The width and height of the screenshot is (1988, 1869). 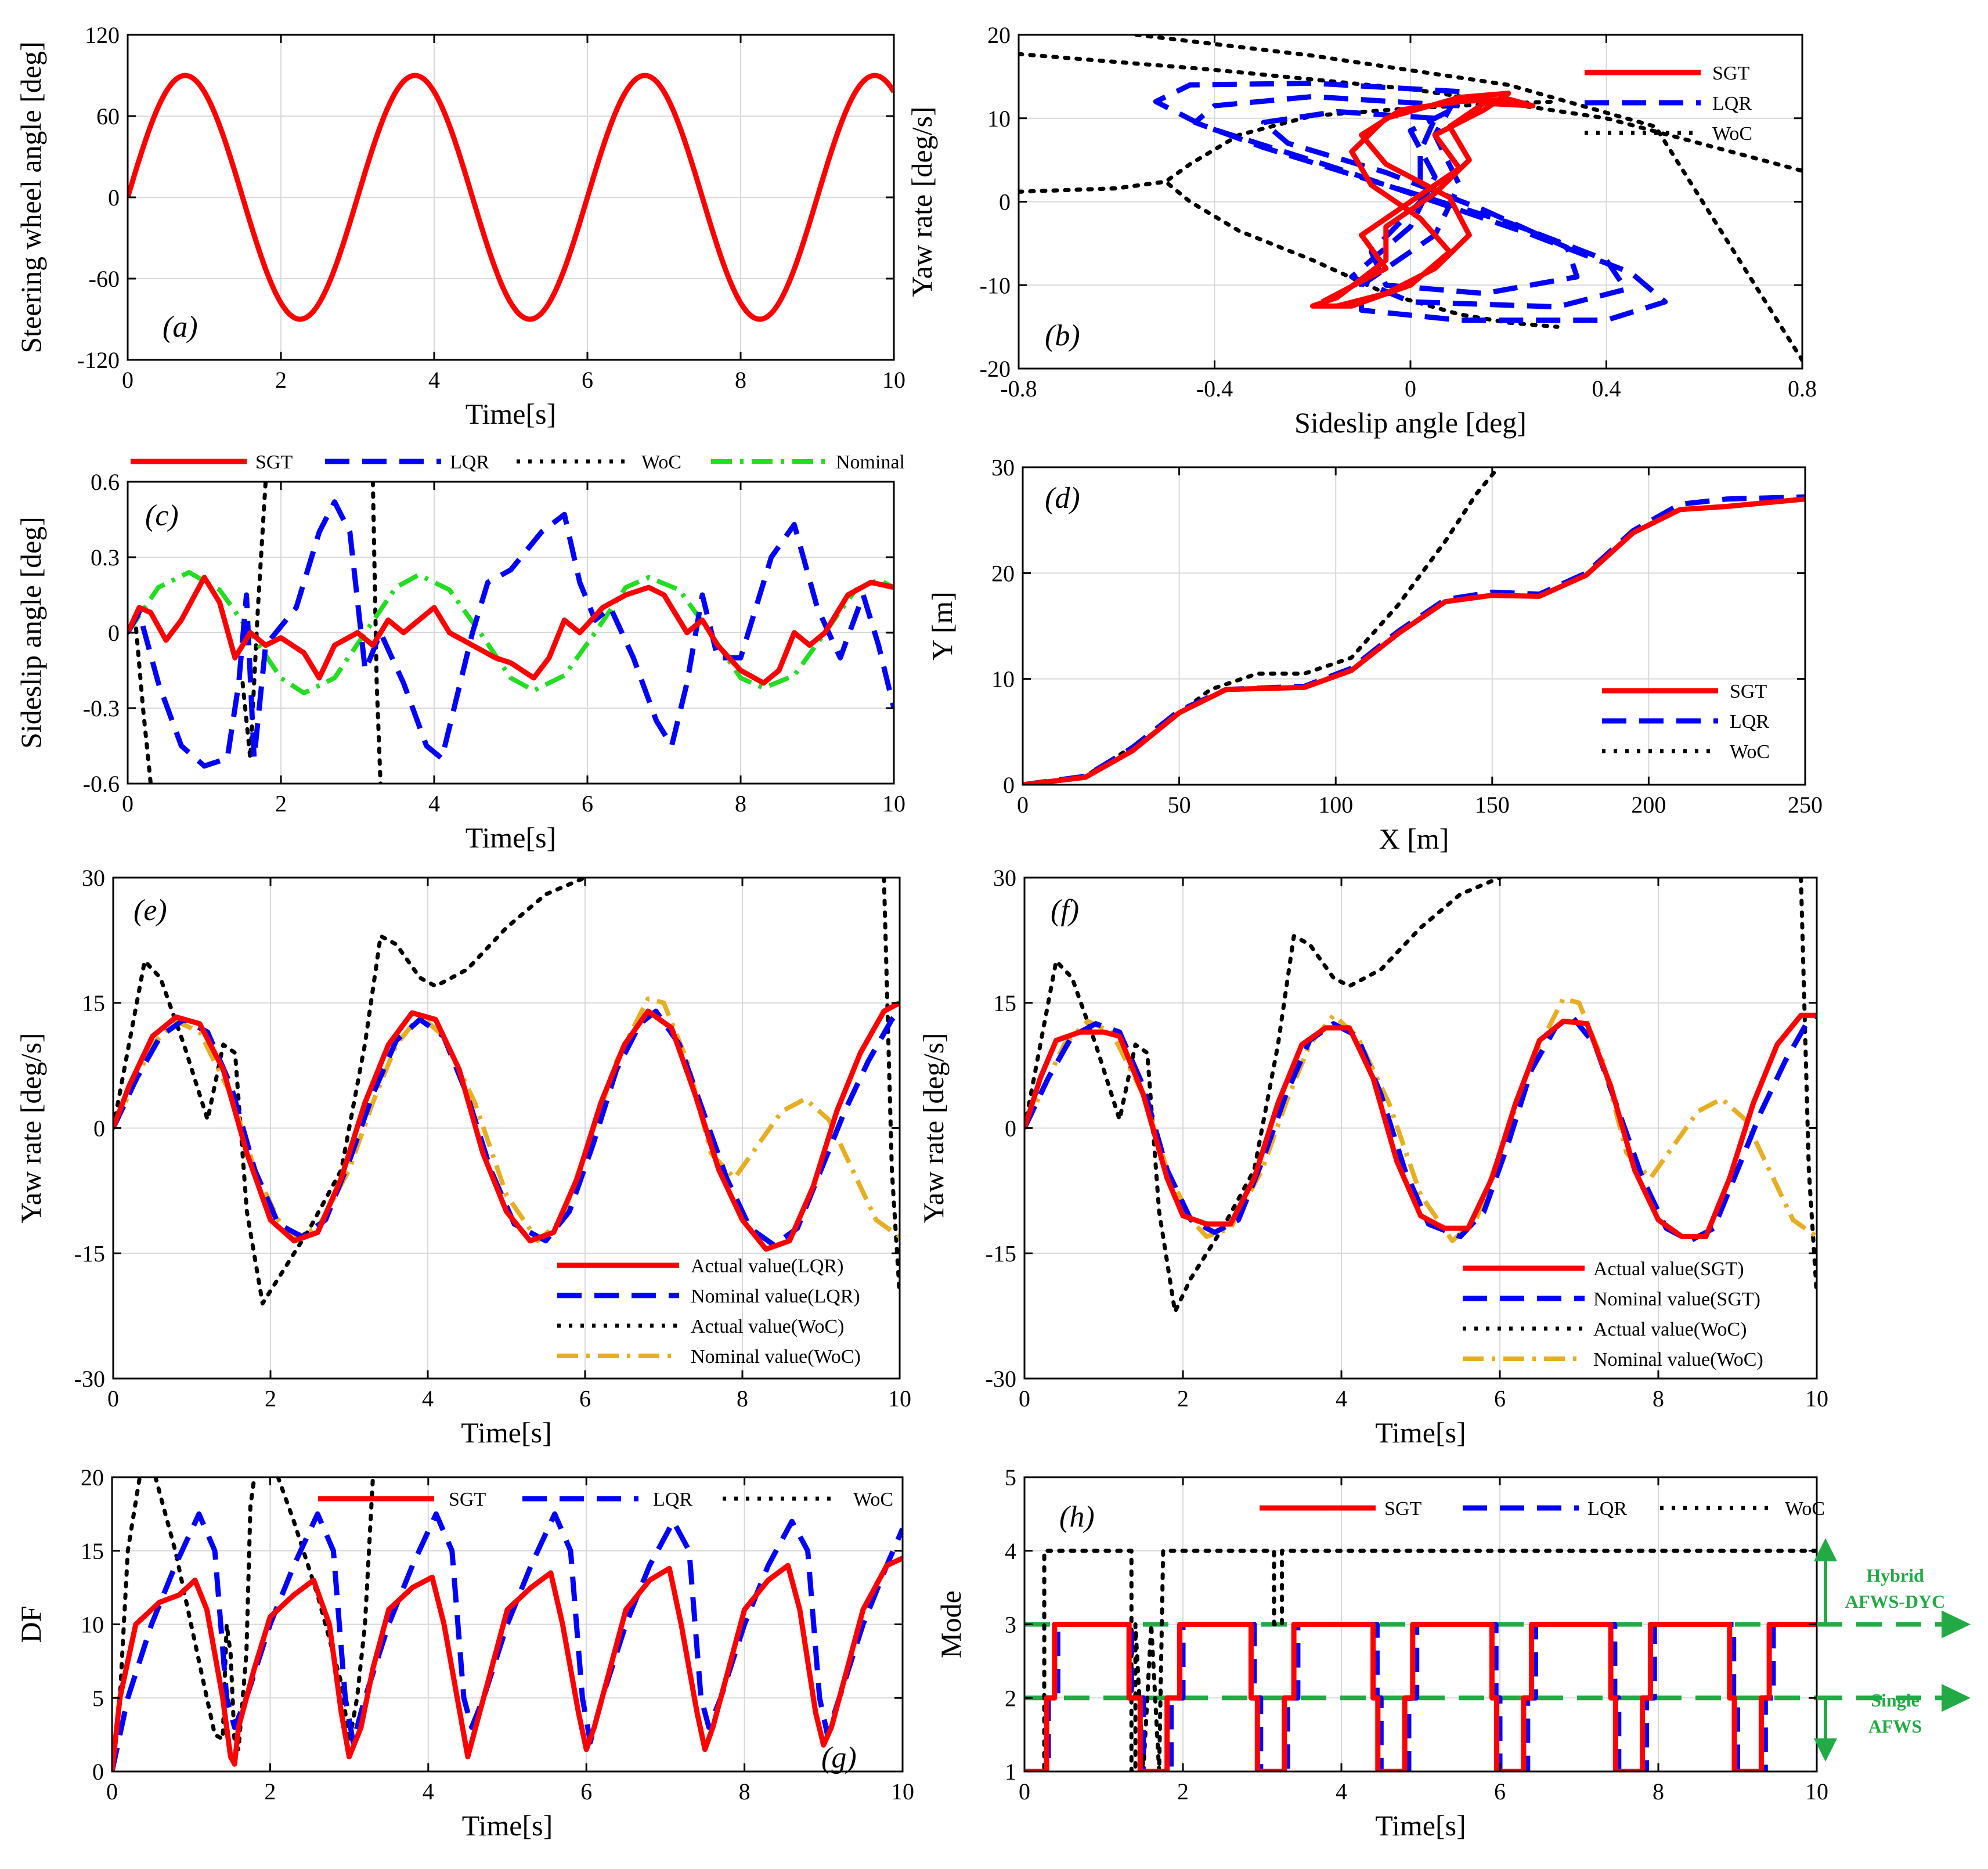 What do you see at coordinates (1956, 1624) in the screenshot?
I see `right-arrow-icon` at bounding box center [1956, 1624].